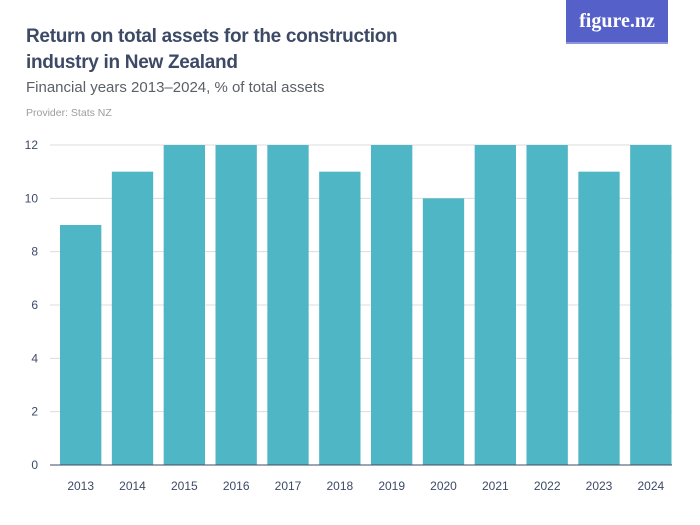  What do you see at coordinates (650, 486) in the screenshot?
I see `x-tick-label: 2024` at bounding box center [650, 486].